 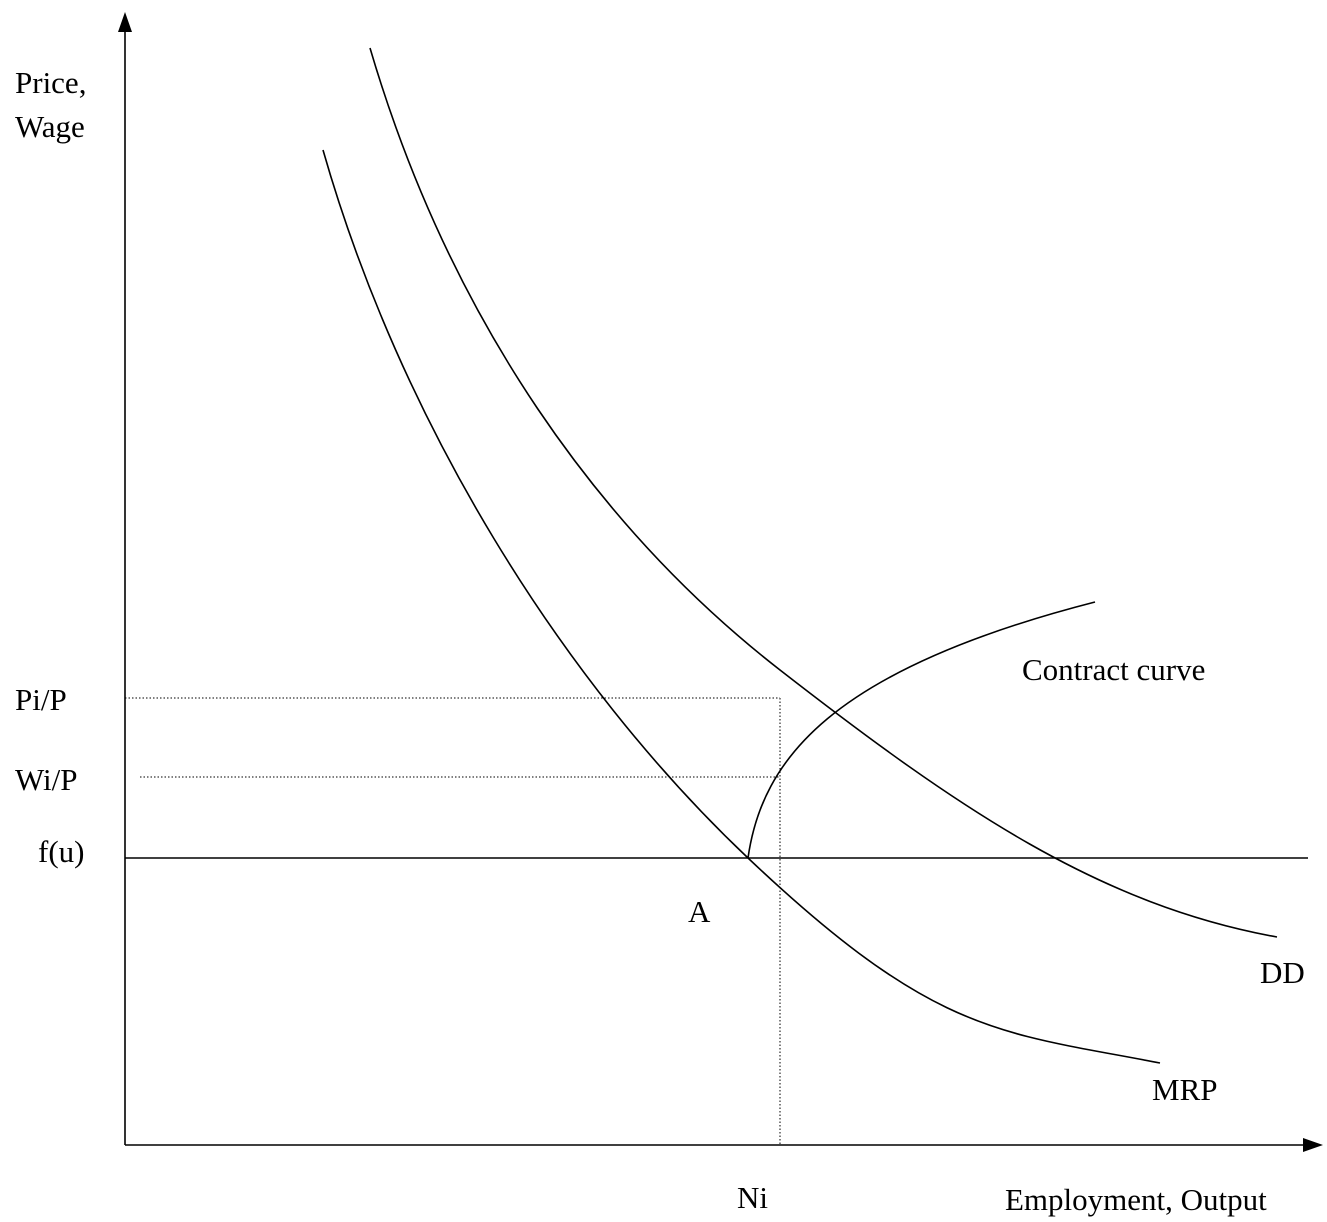 I want to click on y-axis-label: Price,, so click(x=50, y=82).